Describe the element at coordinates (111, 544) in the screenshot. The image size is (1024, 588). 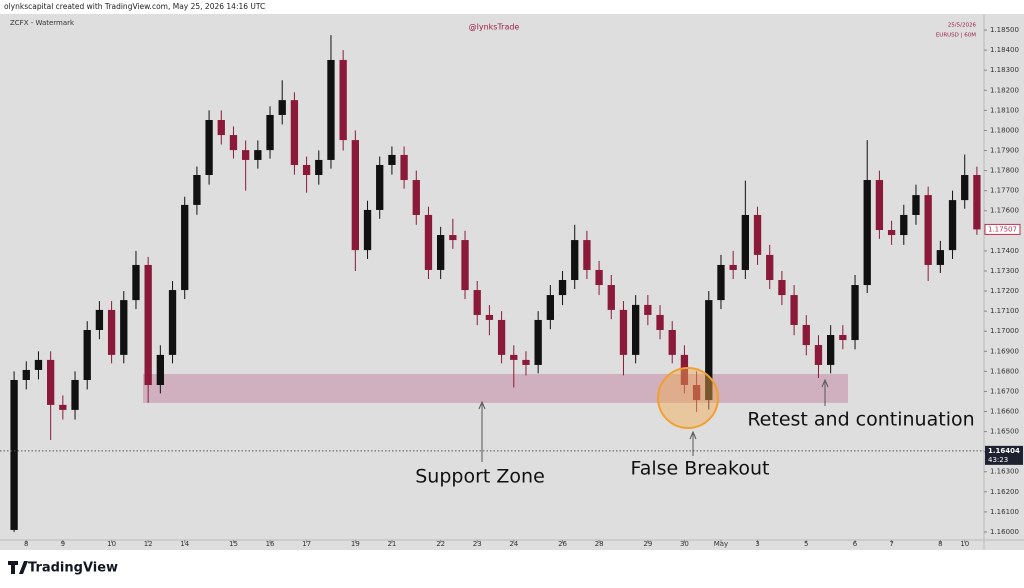
I see `x-tick-label: 10` at that location.